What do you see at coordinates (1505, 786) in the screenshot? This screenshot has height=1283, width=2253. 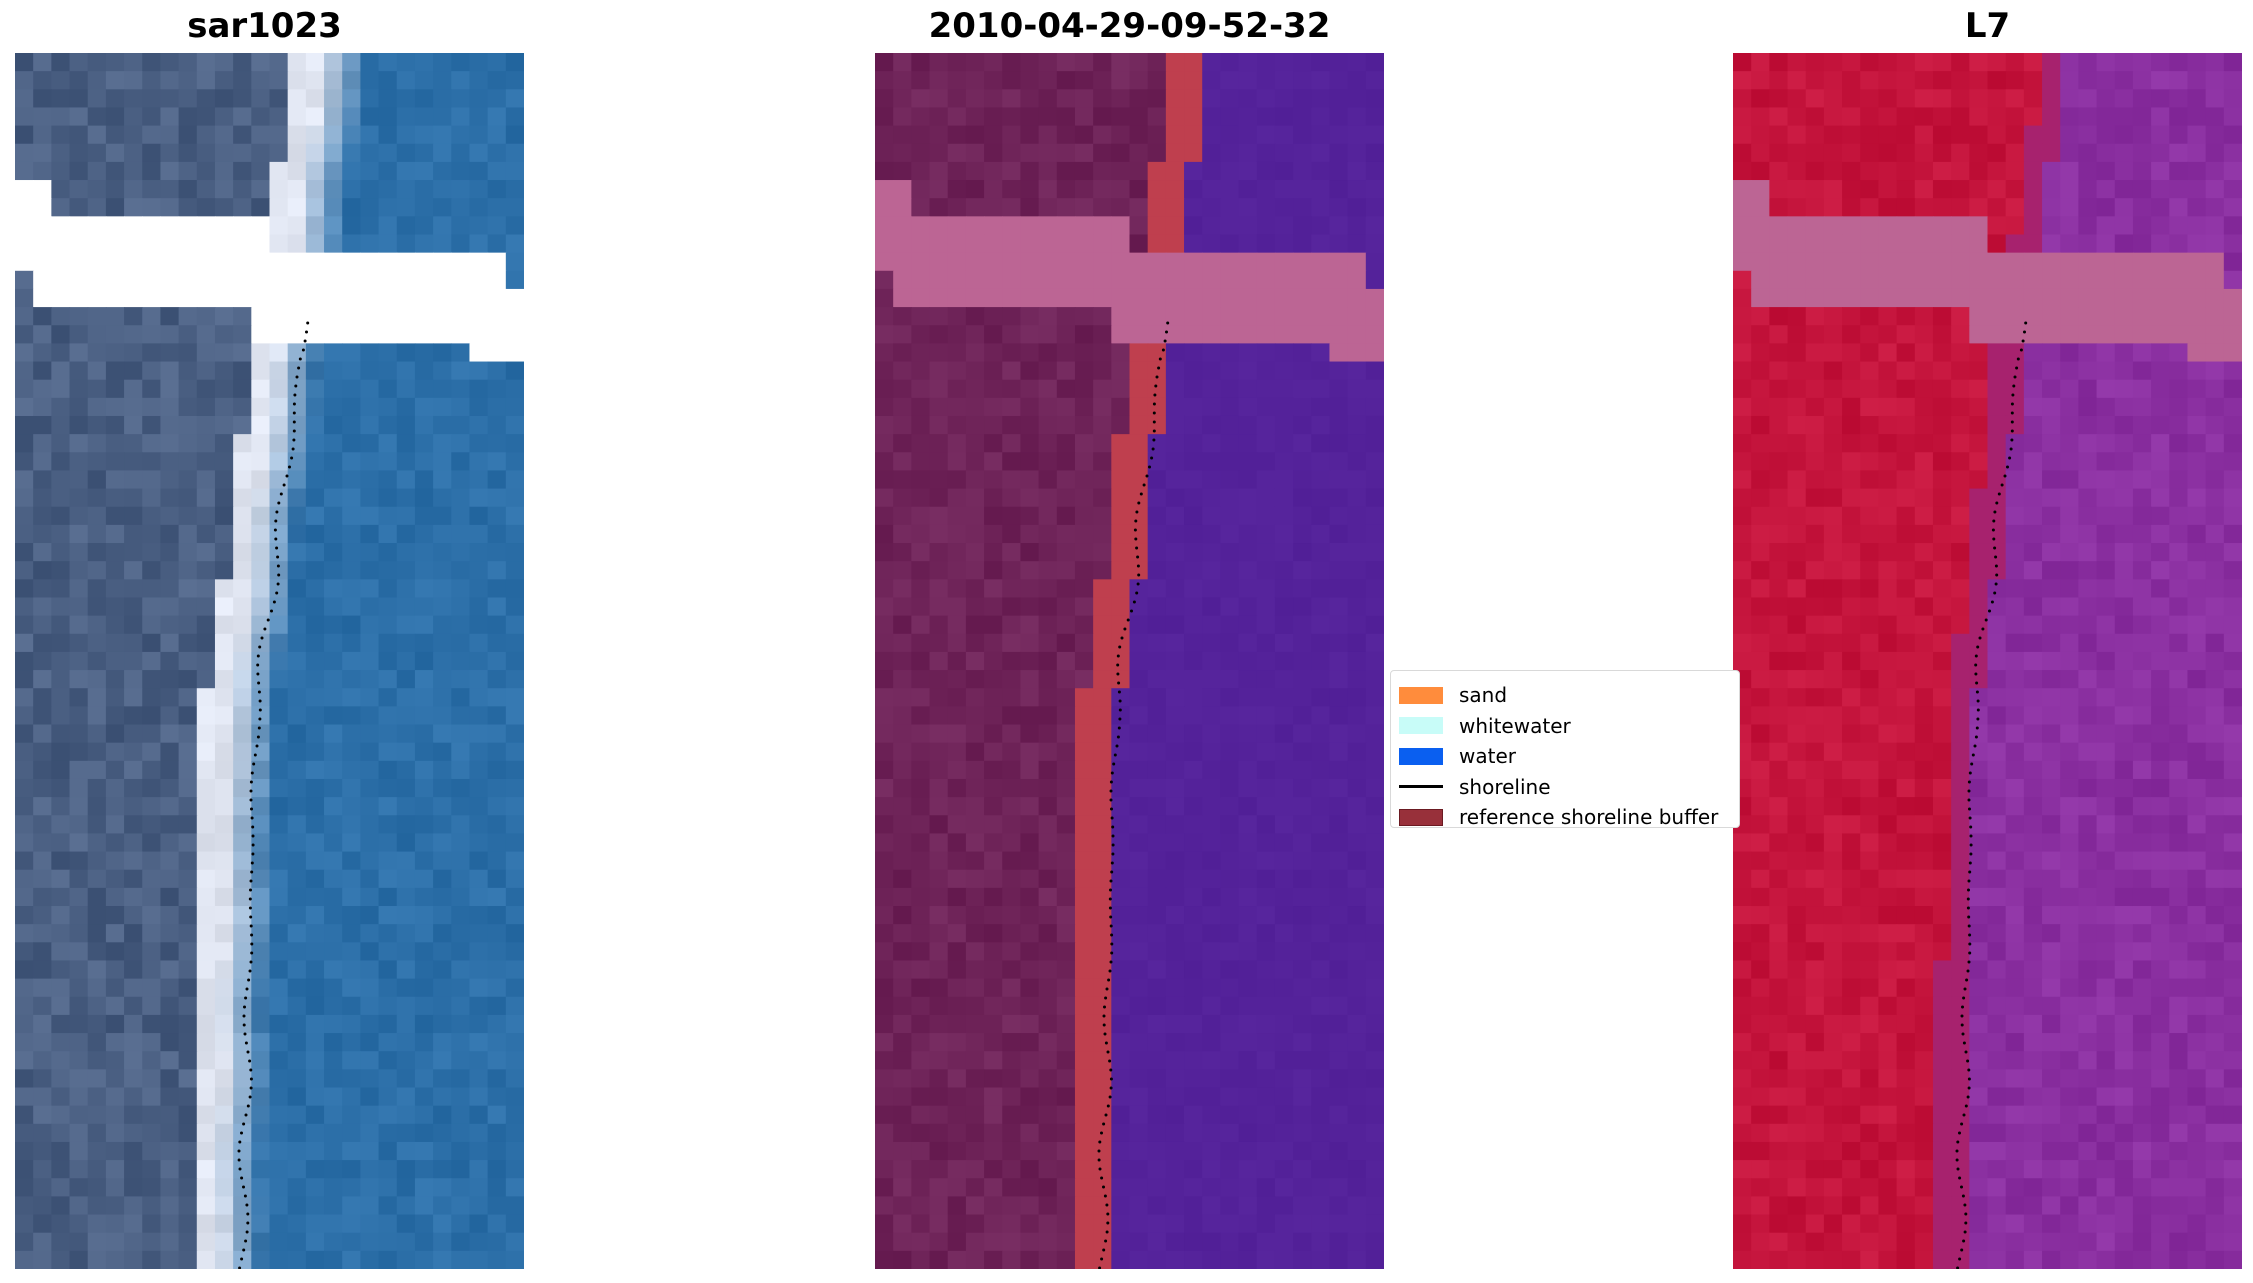 I see `legend-label-shoreline: shoreline` at bounding box center [1505, 786].